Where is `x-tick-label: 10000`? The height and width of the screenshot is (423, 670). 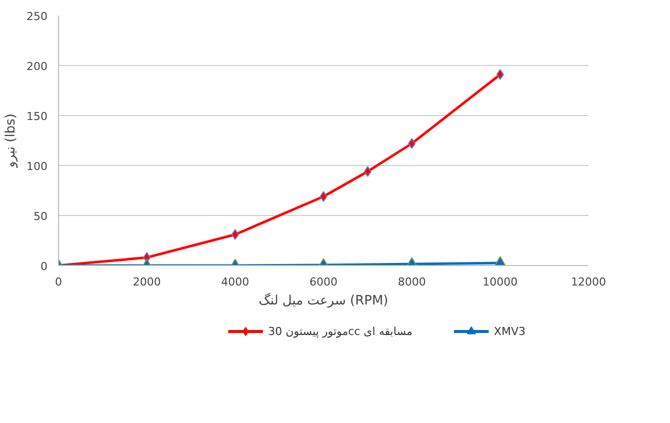 x-tick-label: 10000 is located at coordinates (500, 282).